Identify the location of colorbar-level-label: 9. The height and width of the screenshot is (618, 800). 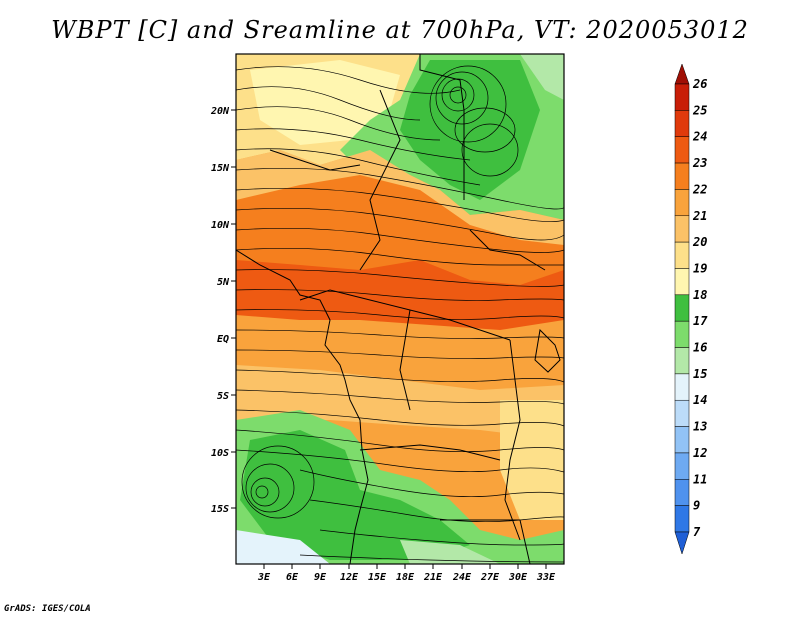
(696, 506).